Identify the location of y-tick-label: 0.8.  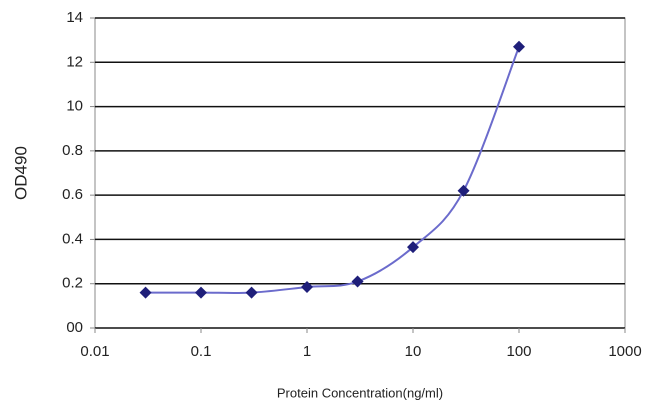
(72, 150).